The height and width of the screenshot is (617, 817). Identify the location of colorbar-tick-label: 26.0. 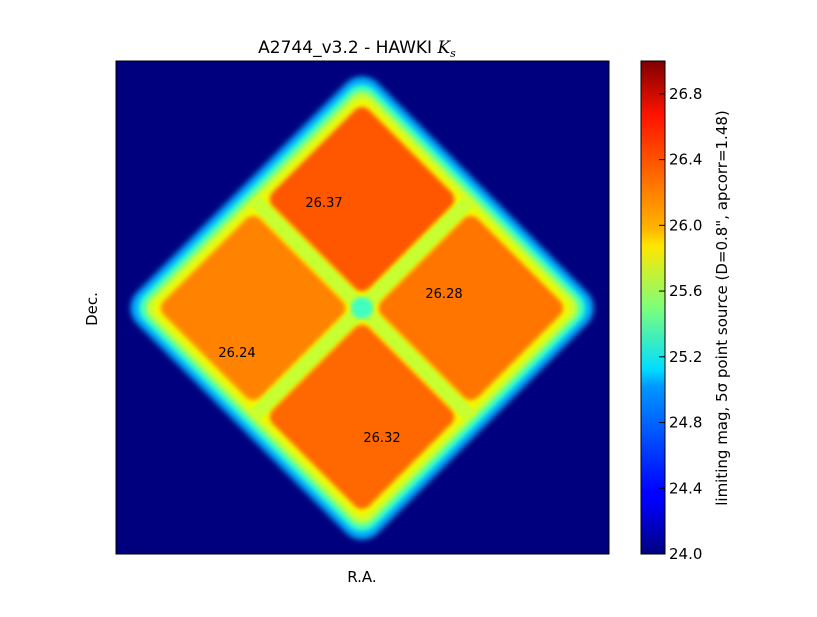
(685, 225).